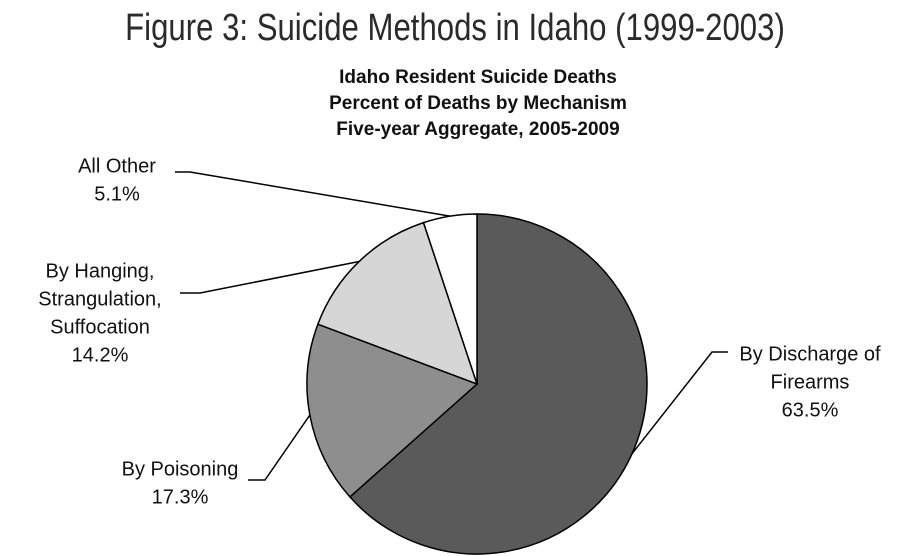 This screenshot has width=910, height=556. I want to click on slice-label: All Other, so click(117, 166).